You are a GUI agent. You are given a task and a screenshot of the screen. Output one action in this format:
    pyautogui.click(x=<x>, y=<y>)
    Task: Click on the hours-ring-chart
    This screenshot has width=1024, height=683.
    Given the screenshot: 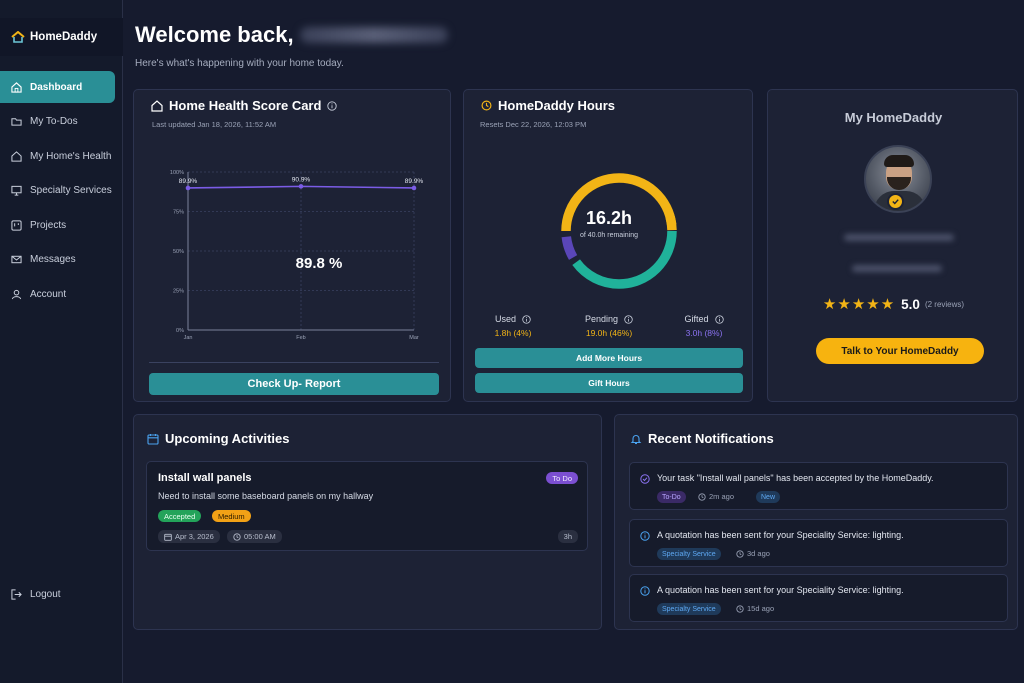 What is the action you would take?
    pyautogui.click(x=619, y=231)
    